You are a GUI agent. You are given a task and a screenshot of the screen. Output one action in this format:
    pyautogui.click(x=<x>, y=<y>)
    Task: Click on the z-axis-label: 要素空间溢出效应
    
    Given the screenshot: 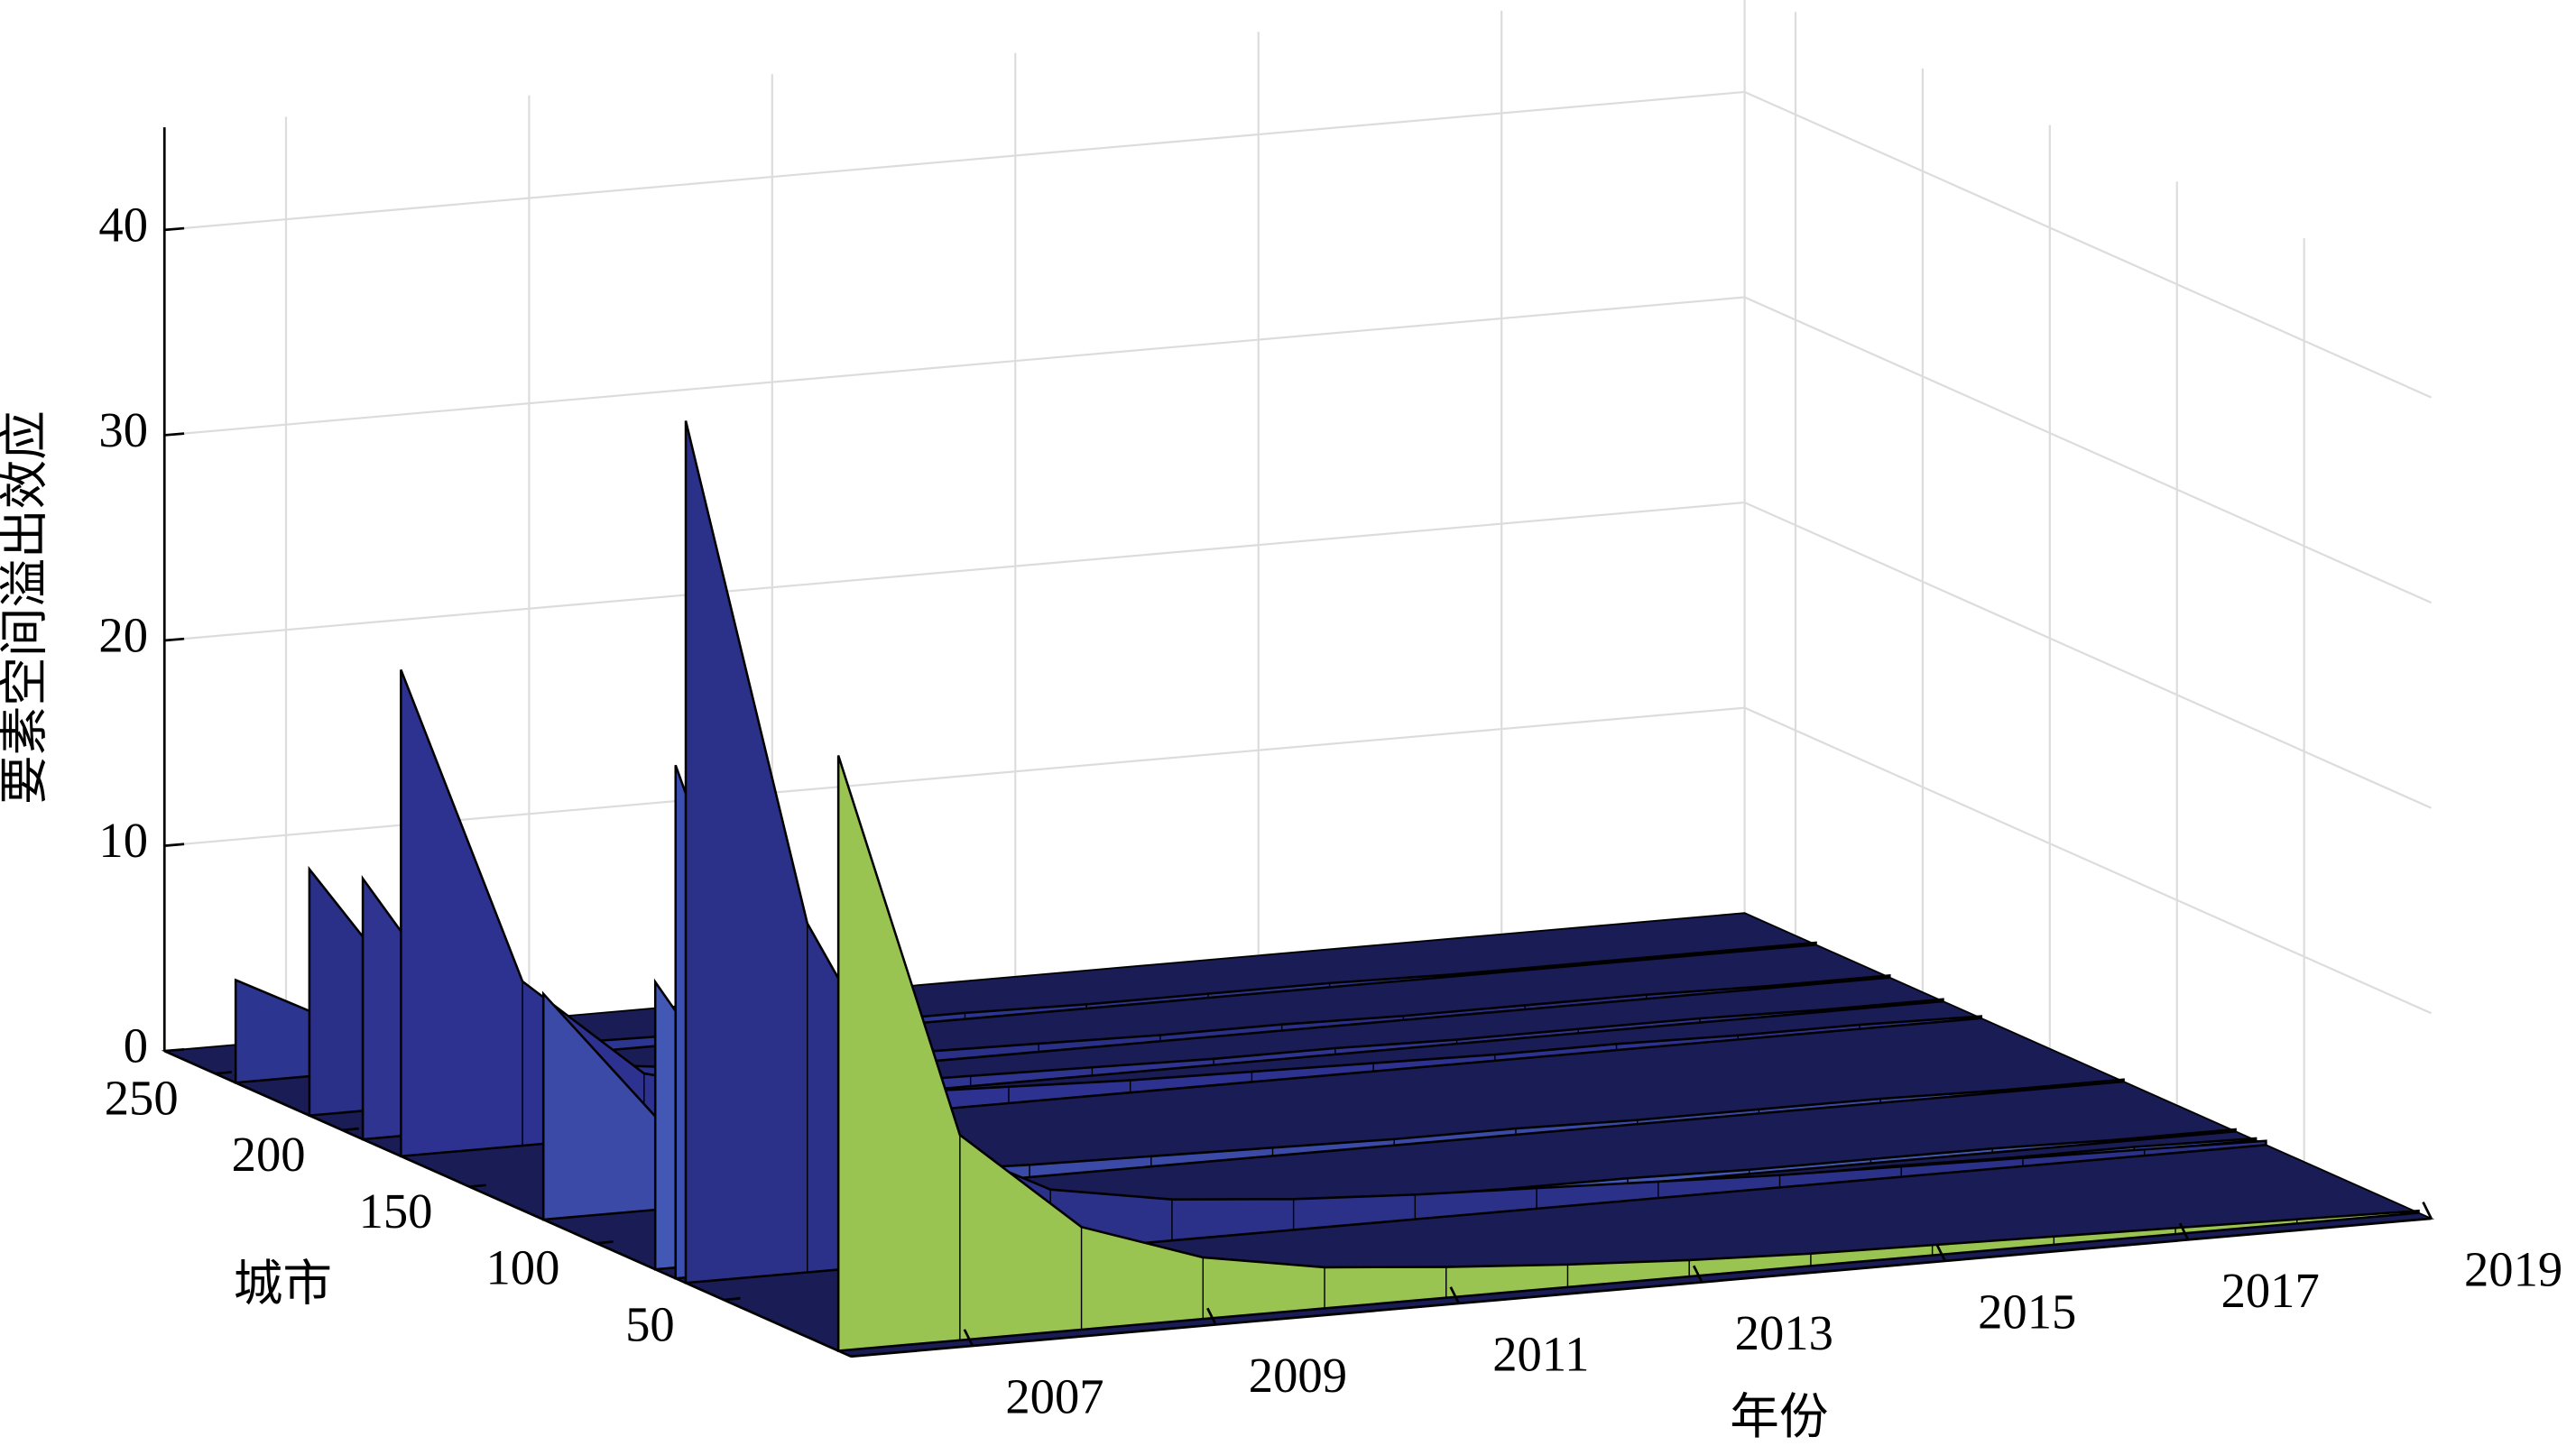 What is the action you would take?
    pyautogui.click(x=25, y=607)
    